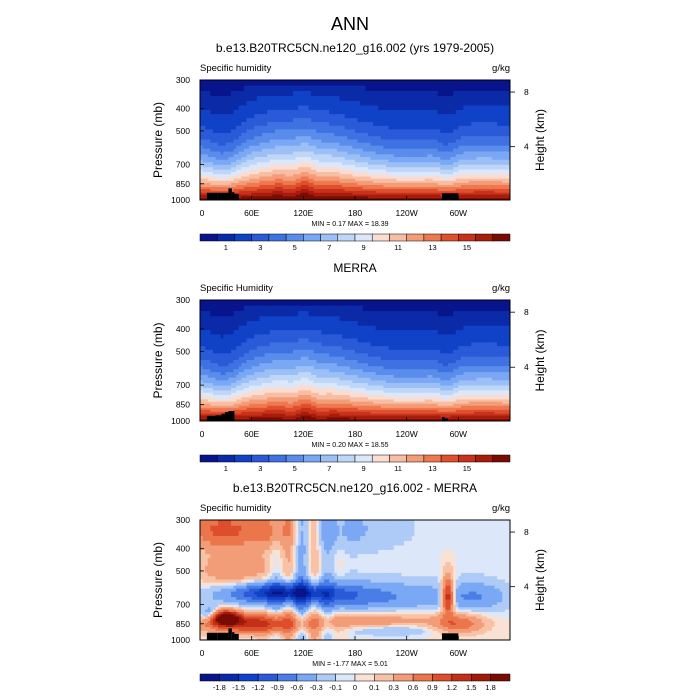 This screenshot has height=700, width=700. Describe the element at coordinates (183, 109) in the screenshot. I see `y-tick-label: 400` at that location.